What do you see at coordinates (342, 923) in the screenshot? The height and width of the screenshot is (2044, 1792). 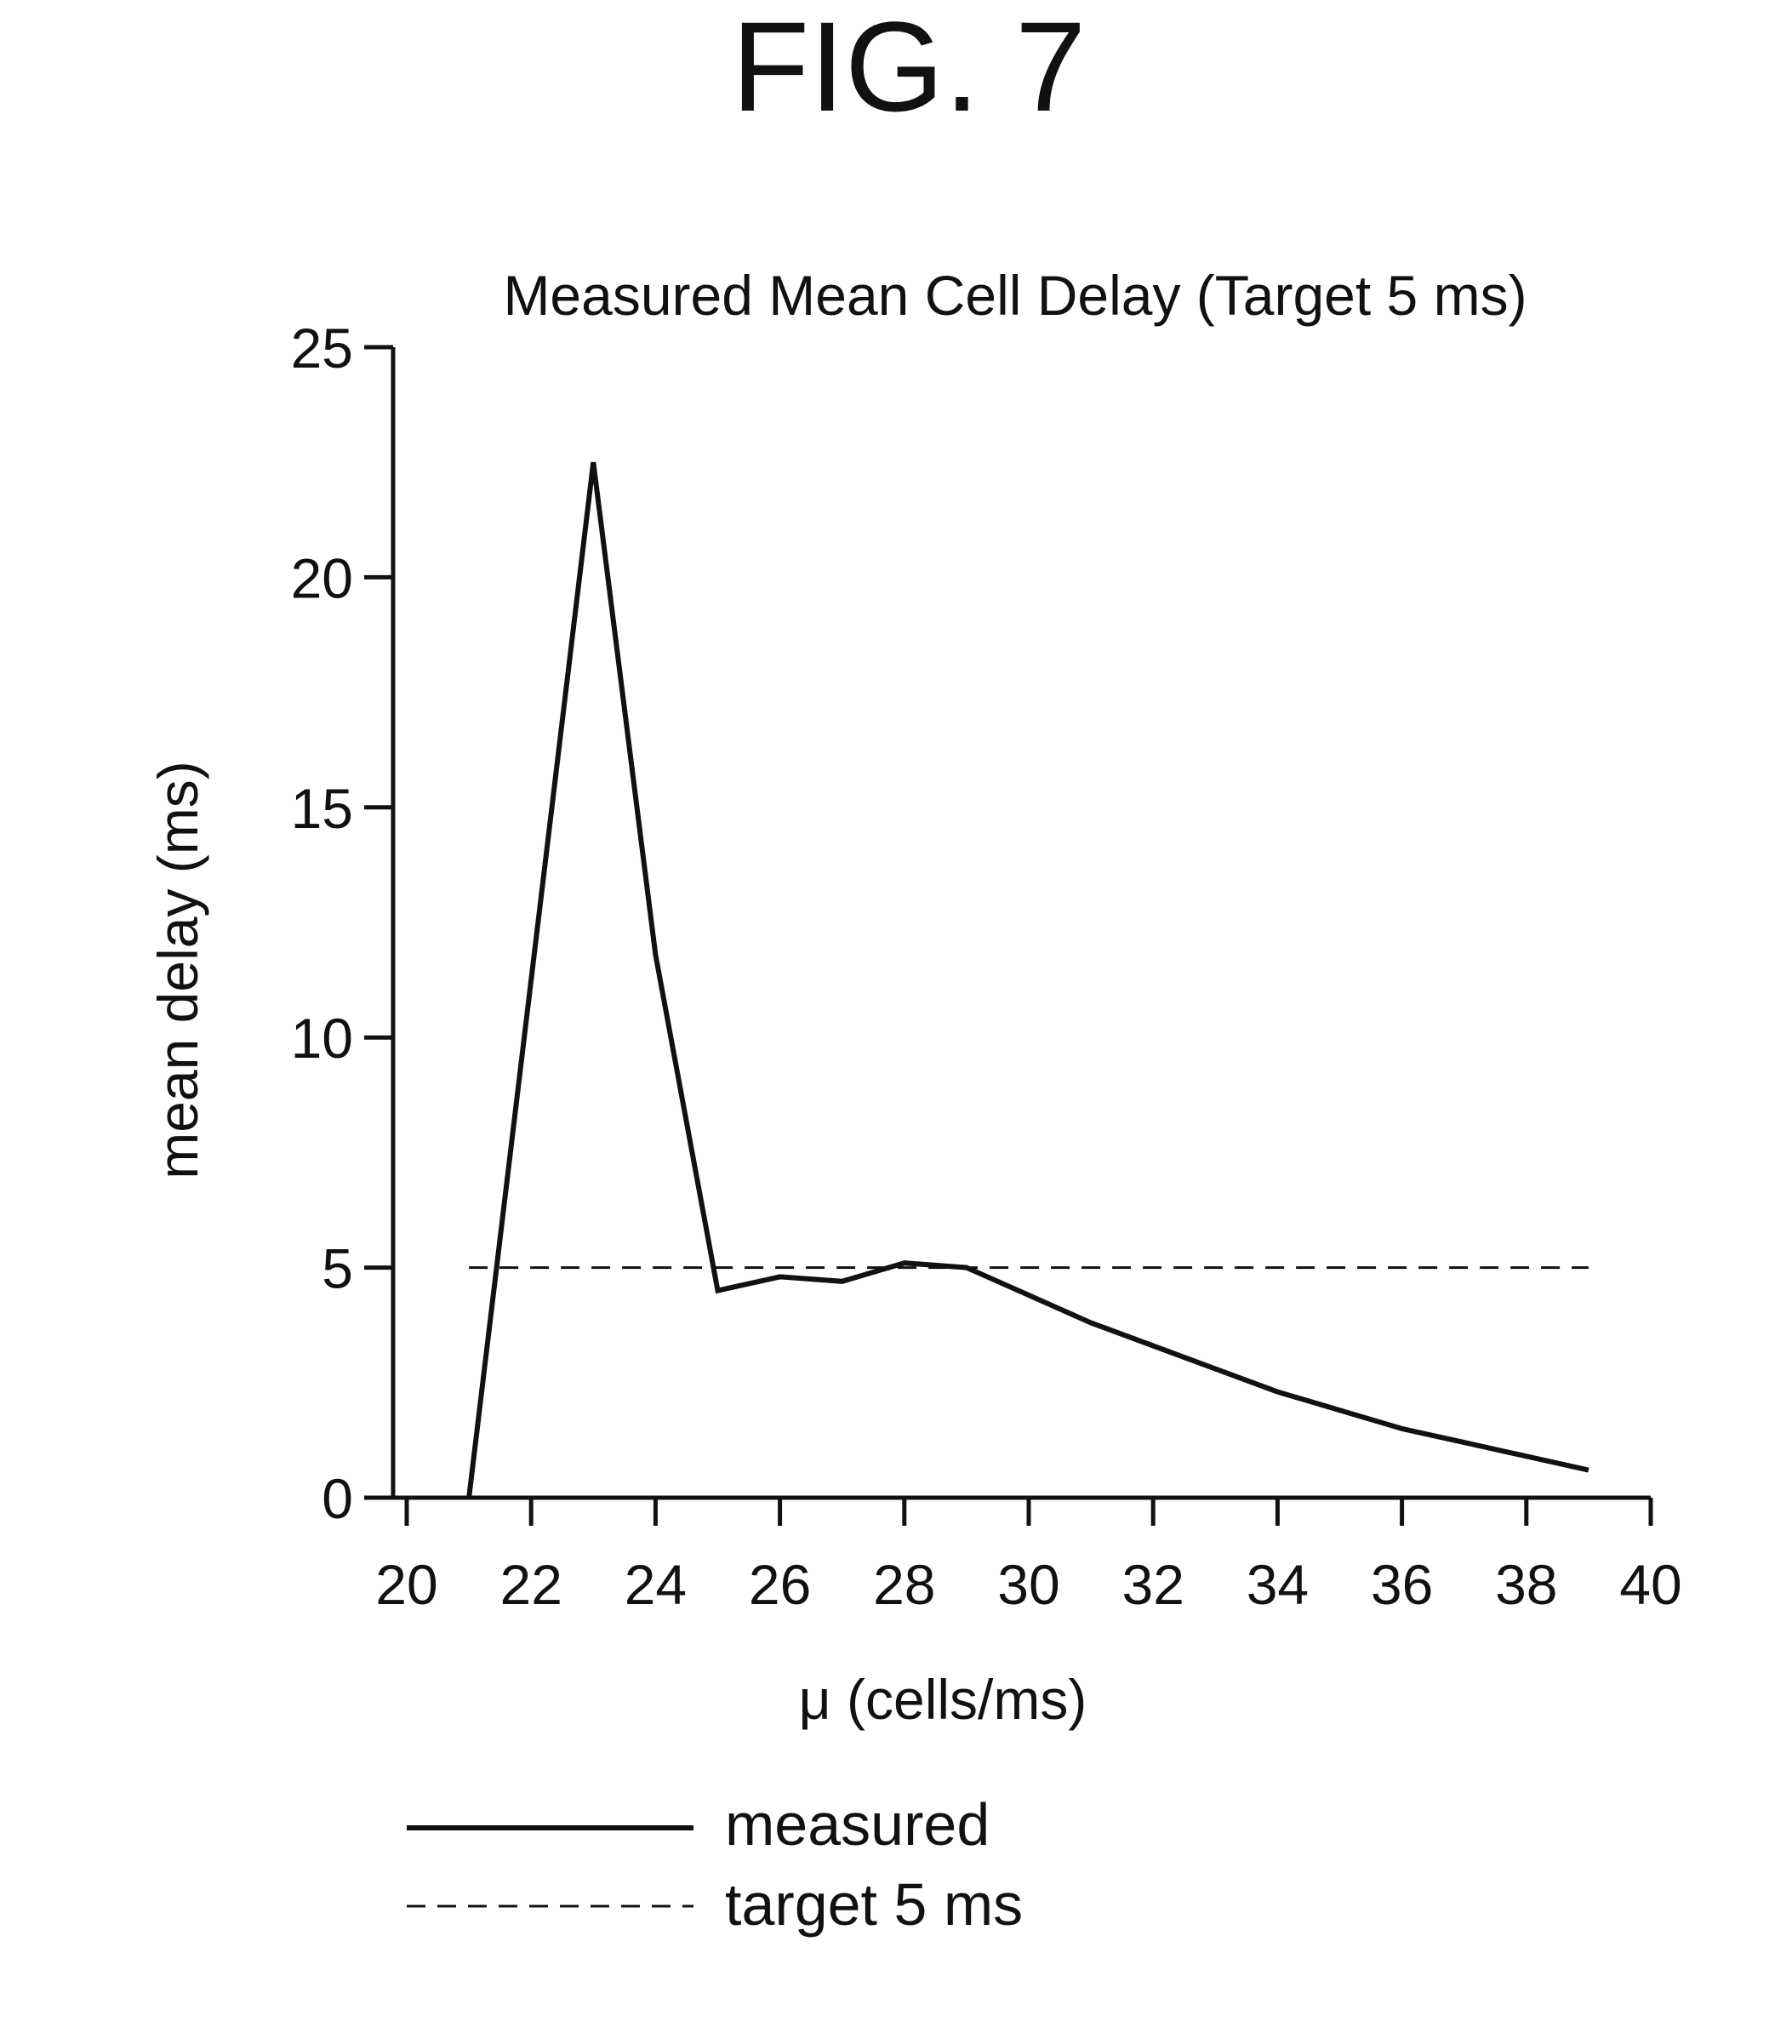 I see `y-ticks: 0 5 10 15 20 25` at bounding box center [342, 923].